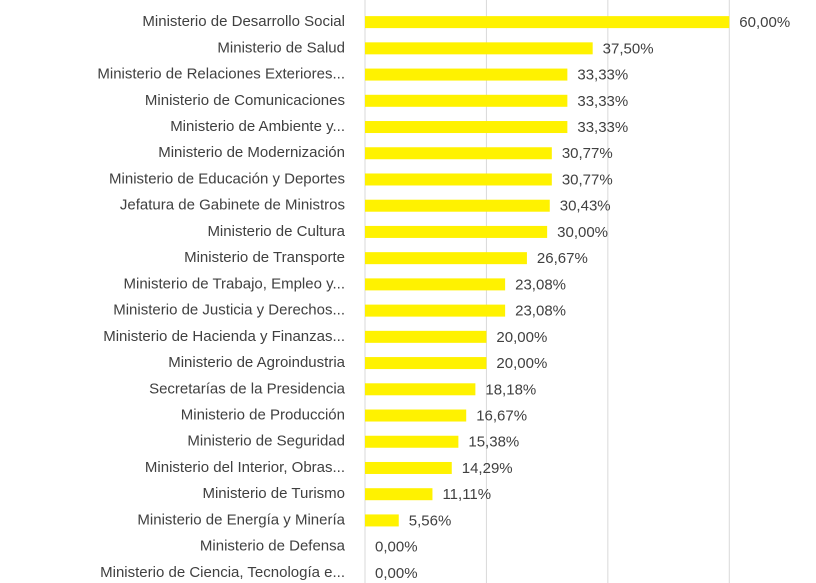 The image size is (816, 583). Describe the element at coordinates (487, 468) in the screenshot. I see `data-label: 14,29%` at that location.